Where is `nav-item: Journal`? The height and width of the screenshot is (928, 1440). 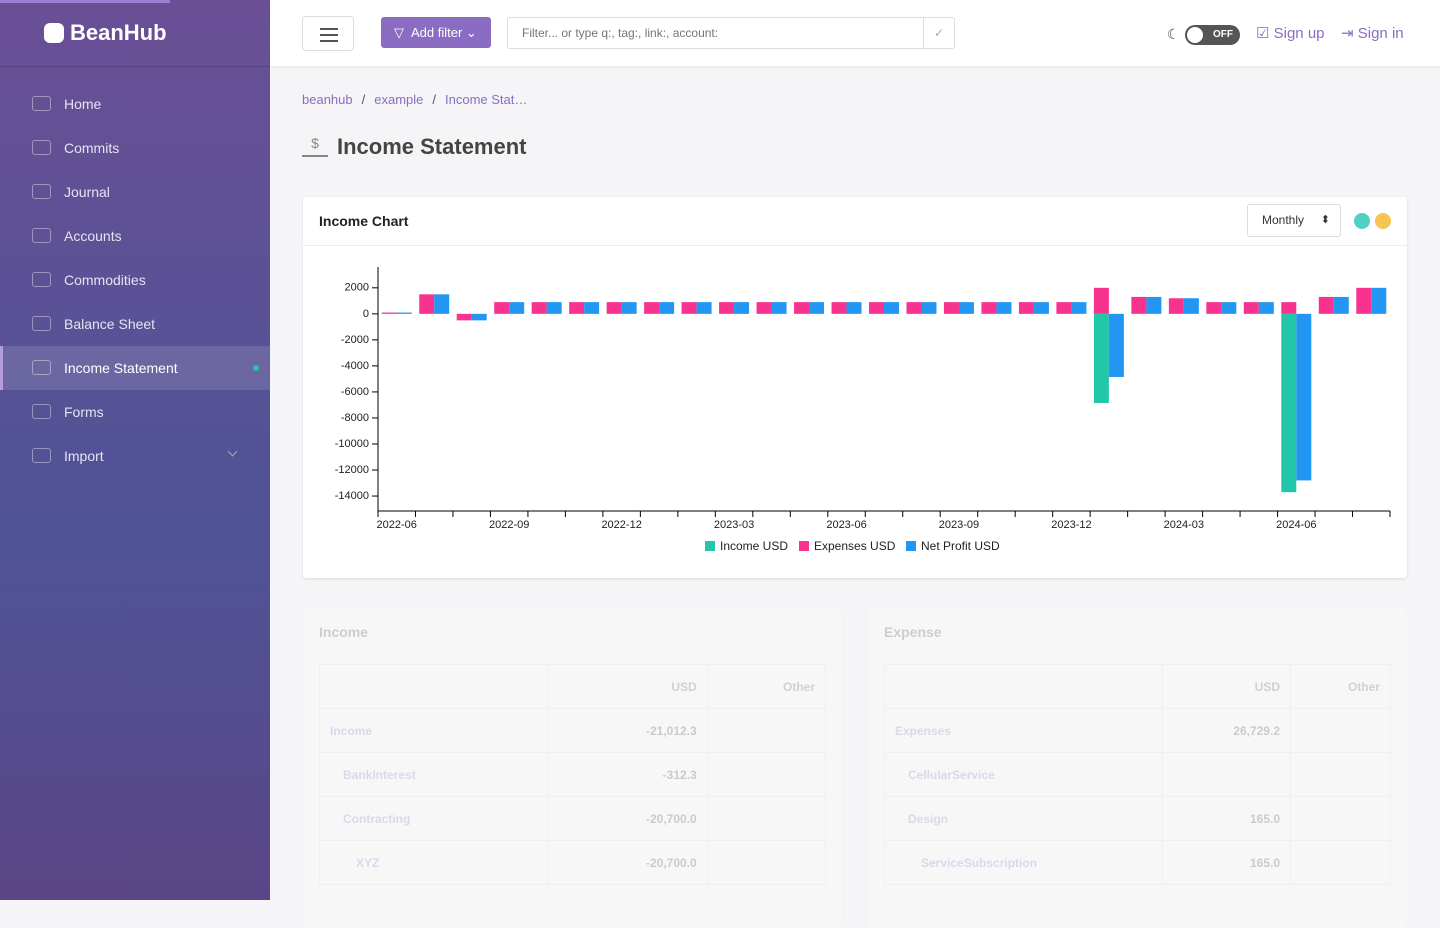
nav-item: Journal is located at coordinates (135, 192).